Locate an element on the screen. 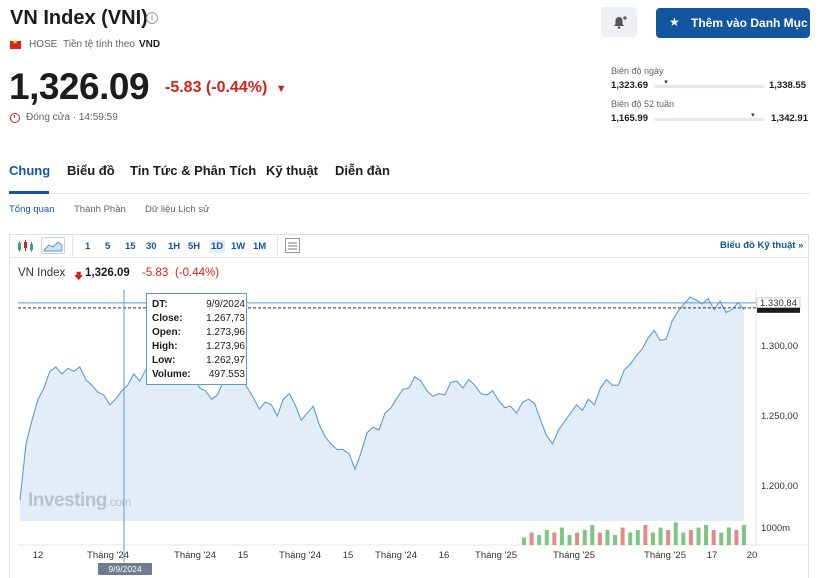  currency-value: VND is located at coordinates (150, 44).